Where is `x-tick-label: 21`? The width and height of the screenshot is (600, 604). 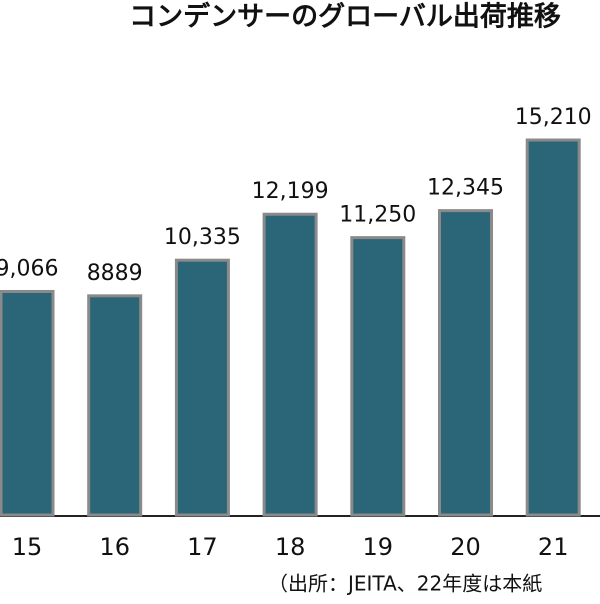
x-tick-label: 21 is located at coordinates (553, 547).